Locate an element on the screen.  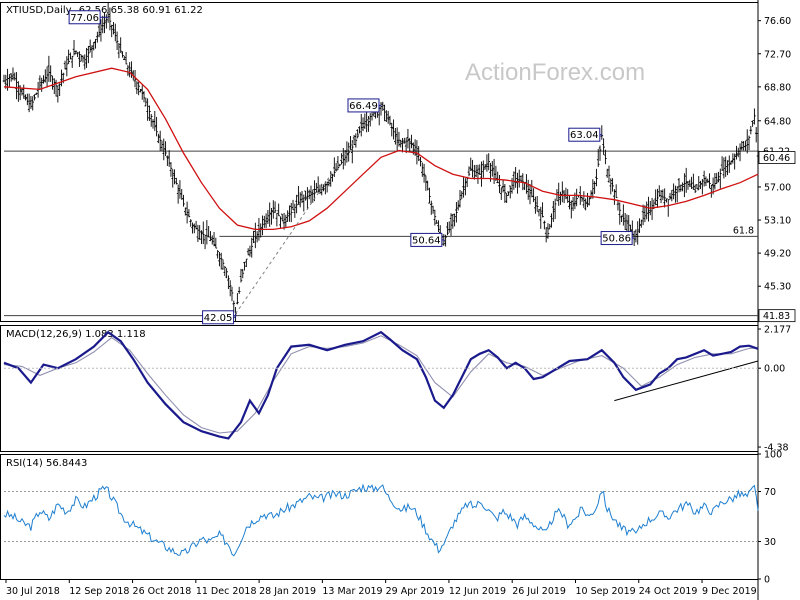
x-tick-label: 10 Sep 2019 is located at coordinates (605, 591).